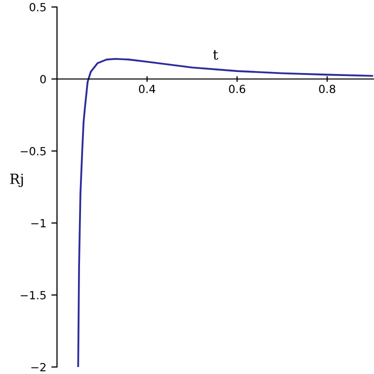 Image resolution: width=374 pixels, height=374 pixels. I want to click on y-tick-label: −2, so click(38, 367).